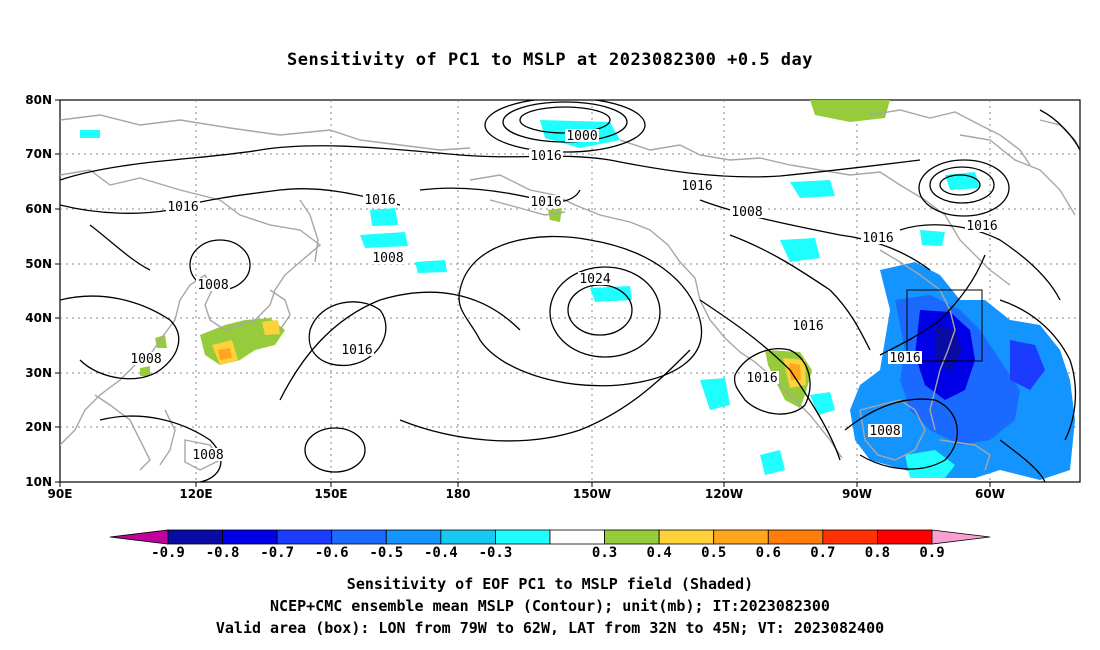 This screenshot has width=1100, height=650. Describe the element at coordinates (592, 494) in the screenshot. I see `lon-label: 150W` at that location.